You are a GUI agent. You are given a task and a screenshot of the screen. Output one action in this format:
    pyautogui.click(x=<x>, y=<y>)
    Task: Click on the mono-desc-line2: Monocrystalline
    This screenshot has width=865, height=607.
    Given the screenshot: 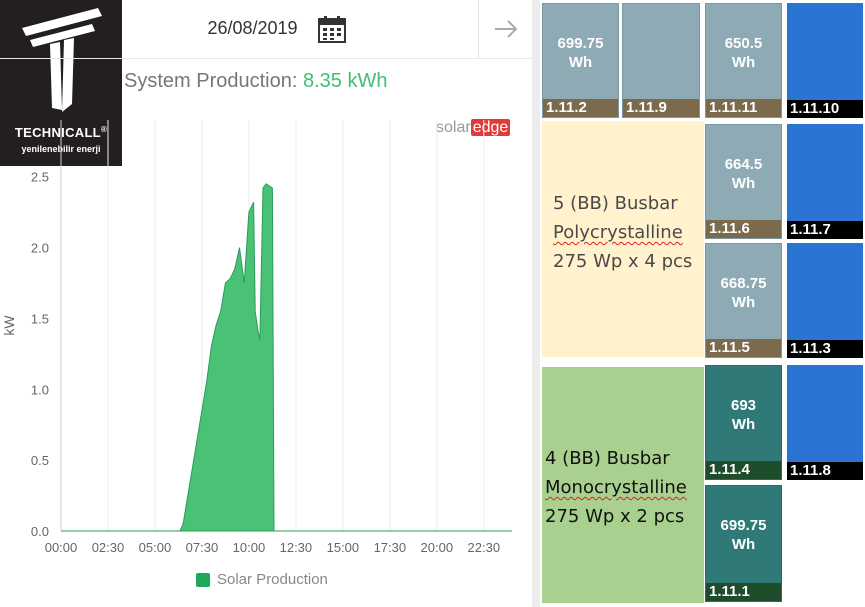 What is the action you would take?
    pyautogui.click(x=616, y=487)
    